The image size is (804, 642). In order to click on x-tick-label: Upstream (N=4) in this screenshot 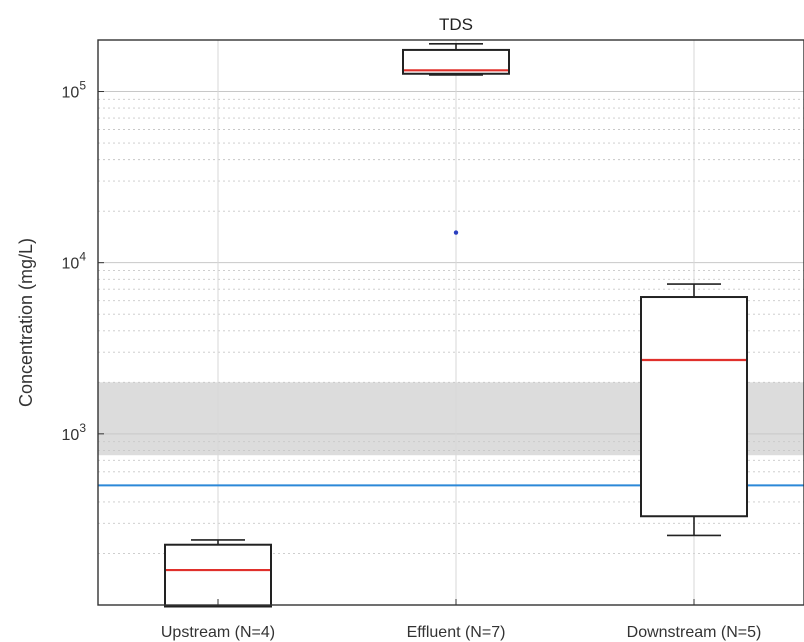, I will do `click(218, 632)`.